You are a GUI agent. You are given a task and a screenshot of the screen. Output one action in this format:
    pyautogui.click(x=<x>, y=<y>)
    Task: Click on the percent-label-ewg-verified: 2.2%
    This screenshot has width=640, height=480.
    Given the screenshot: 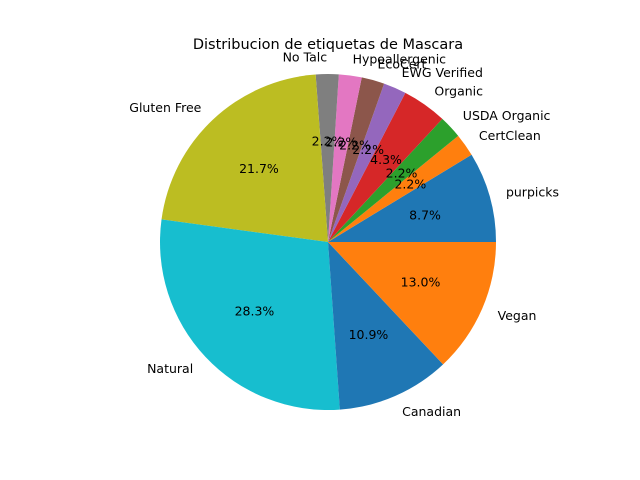 What is the action you would take?
    pyautogui.click(x=368, y=149)
    